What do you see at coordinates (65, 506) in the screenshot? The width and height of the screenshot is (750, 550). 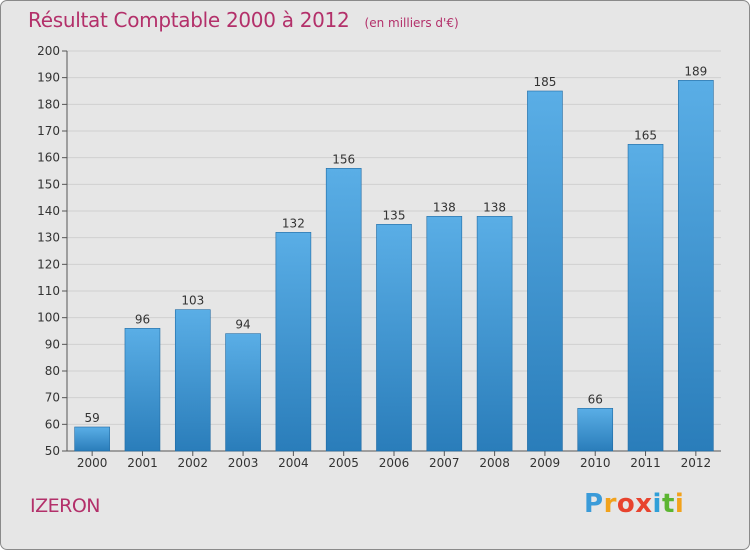 I see `commune-name: IZERON` at bounding box center [65, 506].